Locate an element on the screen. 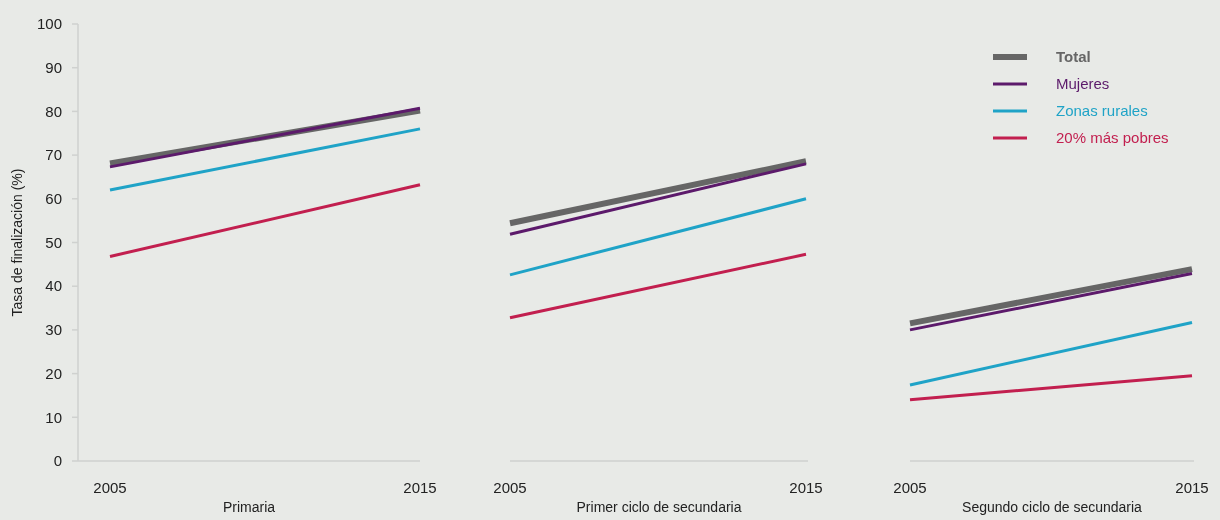  legend-label: Total is located at coordinates (1073, 57).